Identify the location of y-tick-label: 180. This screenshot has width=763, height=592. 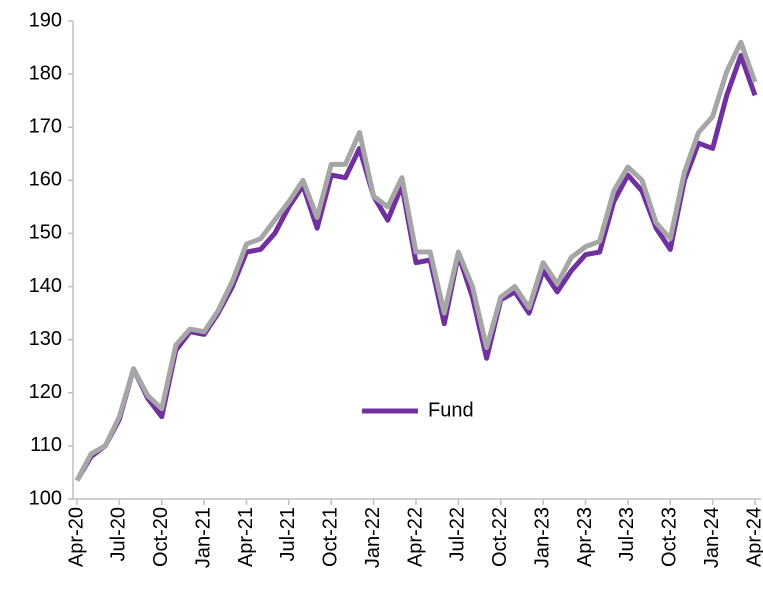
(45, 73).